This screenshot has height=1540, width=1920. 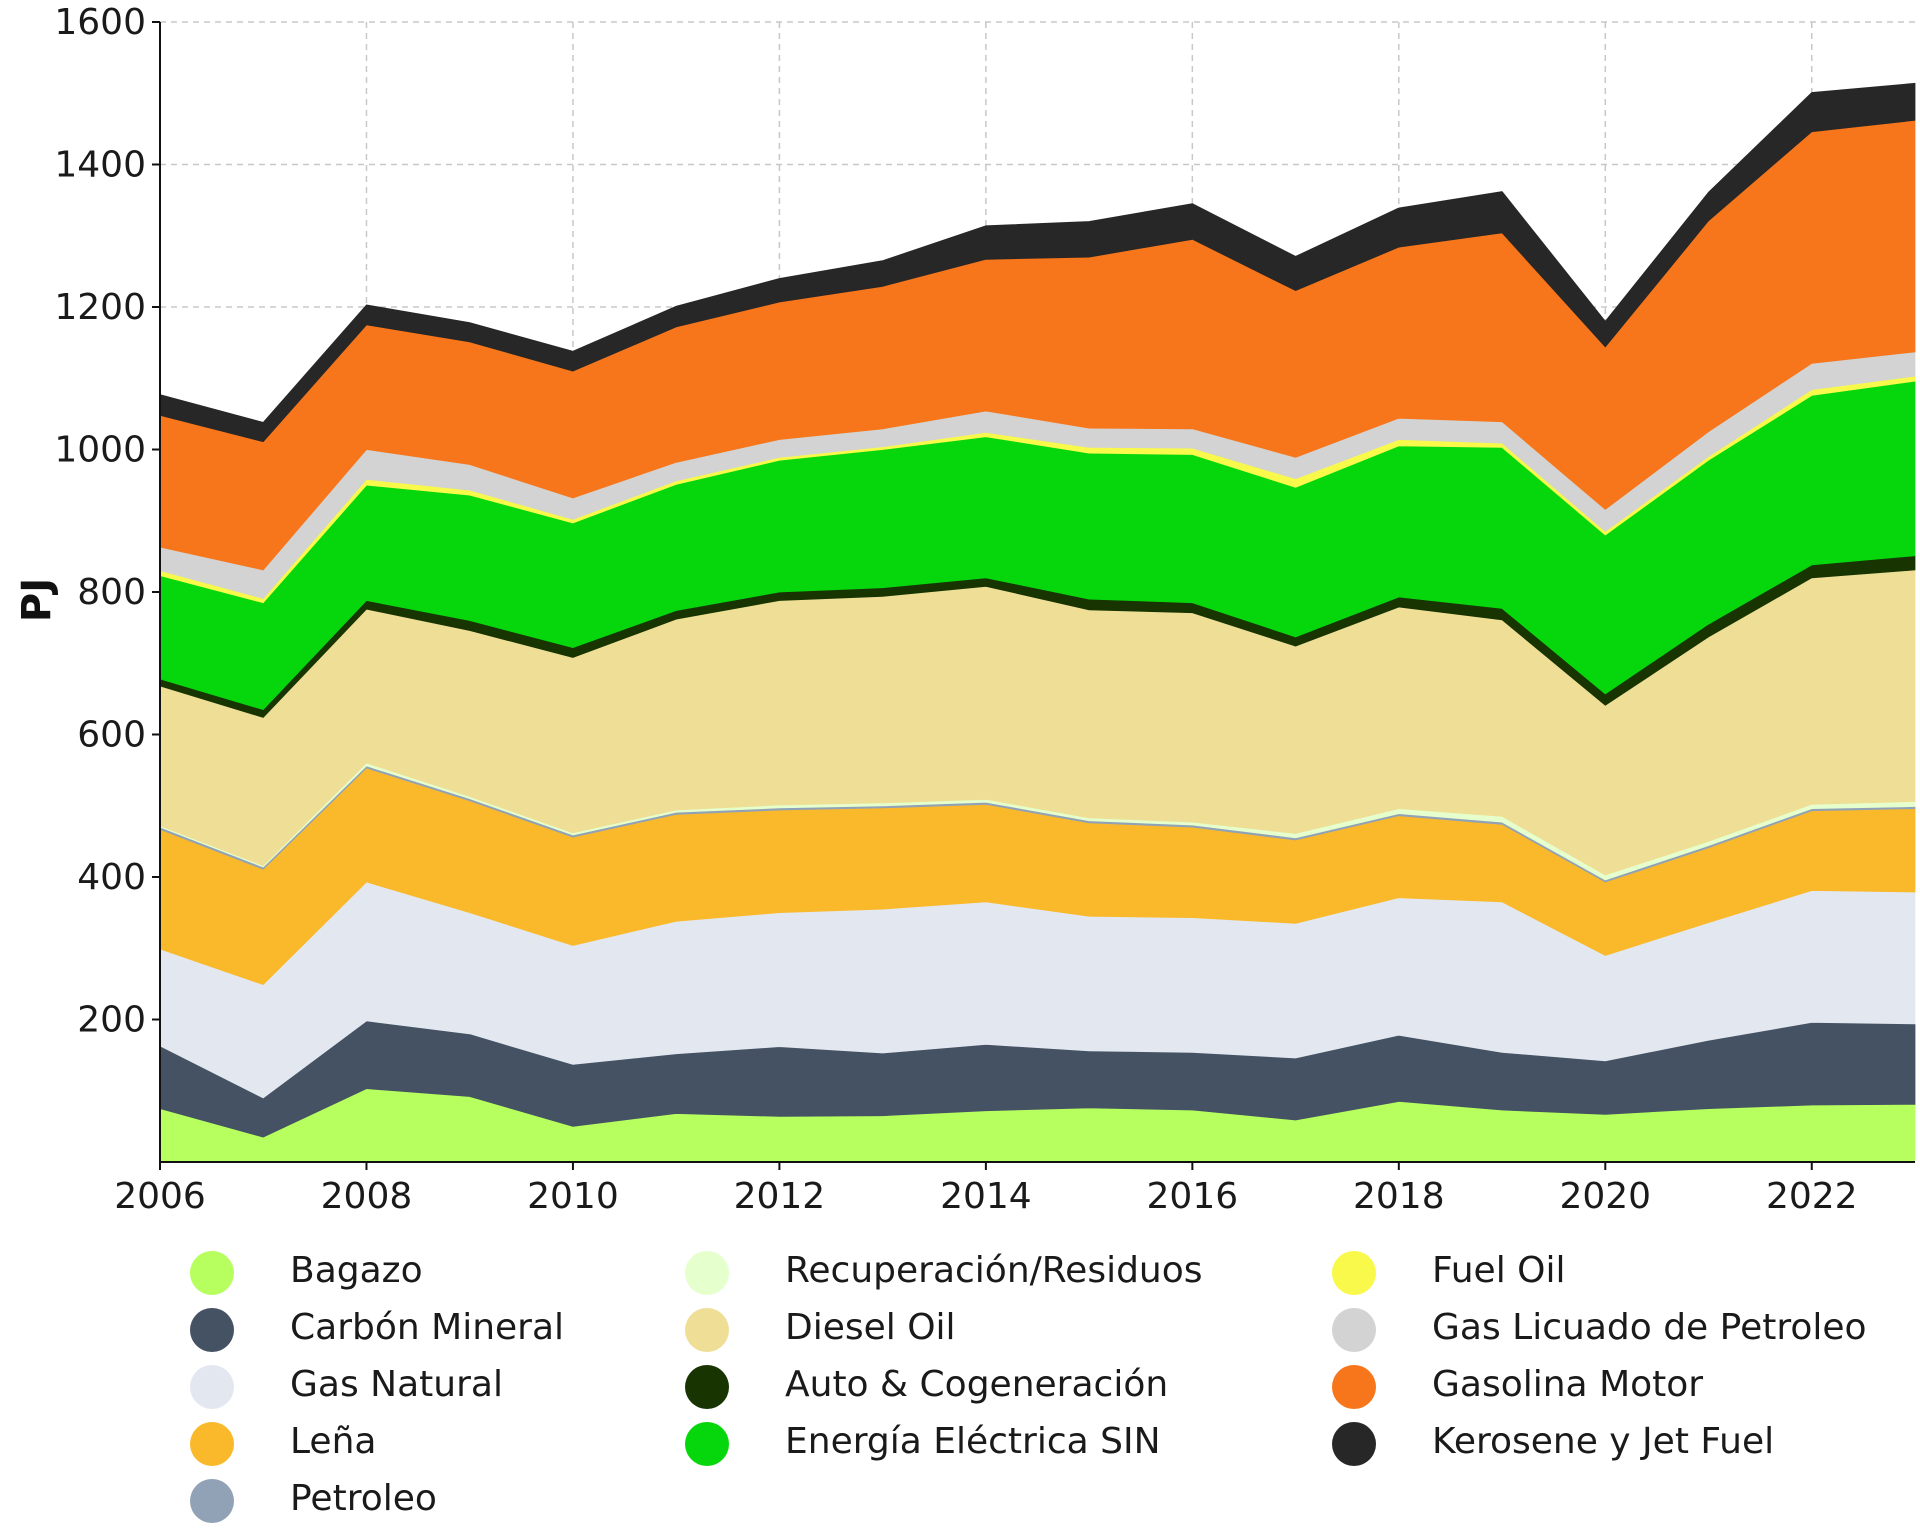 I want to click on legend-label: Gas Natural, so click(x=396, y=1384).